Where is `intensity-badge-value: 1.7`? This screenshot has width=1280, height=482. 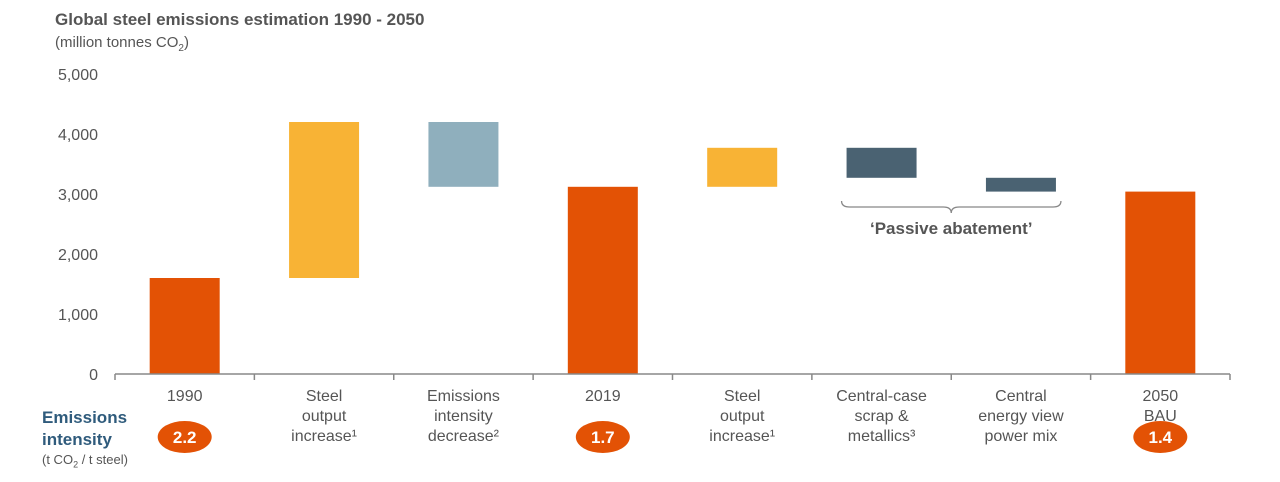 intensity-badge-value: 1.7 is located at coordinates (603, 437).